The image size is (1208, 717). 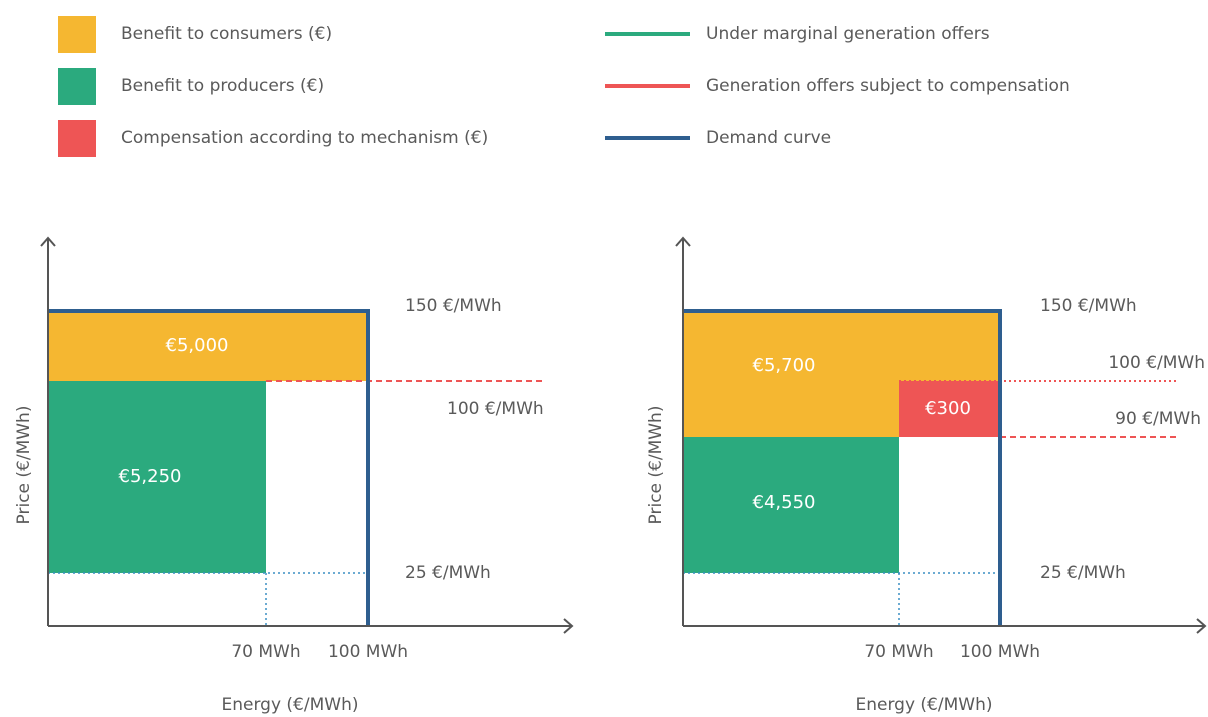 What do you see at coordinates (448, 573) in the screenshot?
I see `y-tick-label-2: 25 €/MWh` at bounding box center [448, 573].